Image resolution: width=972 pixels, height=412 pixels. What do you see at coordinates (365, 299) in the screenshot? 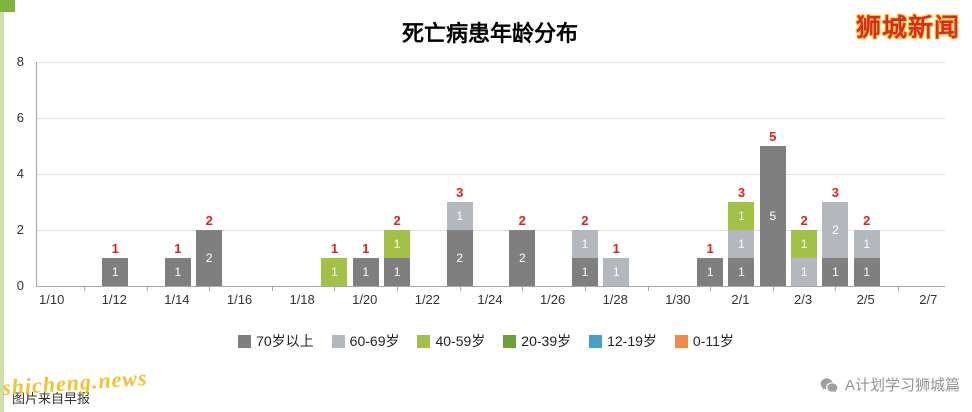
I see `x-axis-label: 1/20` at bounding box center [365, 299].